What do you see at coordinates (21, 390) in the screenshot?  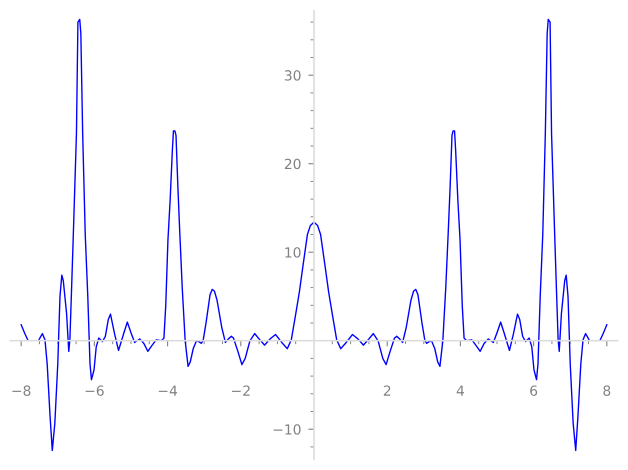 I see `x-tick-label: −8` at bounding box center [21, 390].